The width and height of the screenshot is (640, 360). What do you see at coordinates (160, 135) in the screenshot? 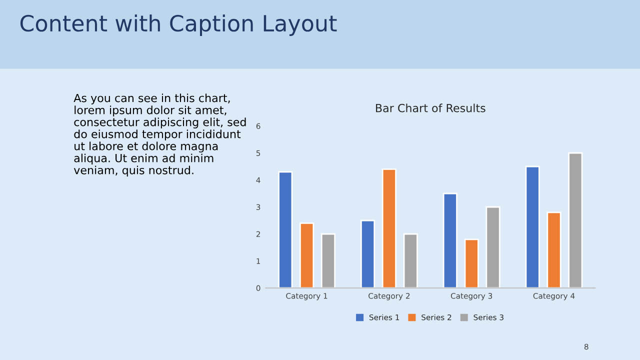
I see `text: As you can see in this chart, lorem ipsum dolor sit amet, consectetur adipiscing elit, sed do eiusmod tempor incididunt ut labore et dolore magna aliqua. Ut enim ad minim veniam, quis nostrud.` at bounding box center [160, 135].